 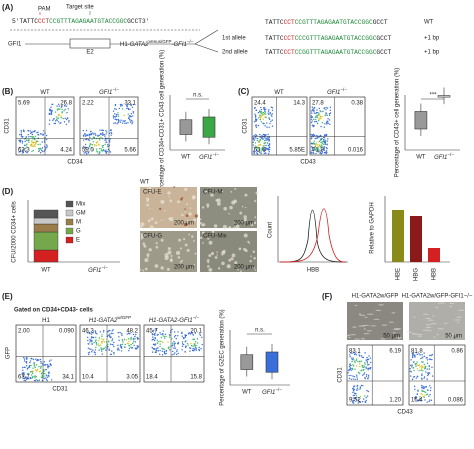 What do you see at coordinates (244, 268) in the screenshot?
I see `scale-label: 200 μm` at bounding box center [244, 268].